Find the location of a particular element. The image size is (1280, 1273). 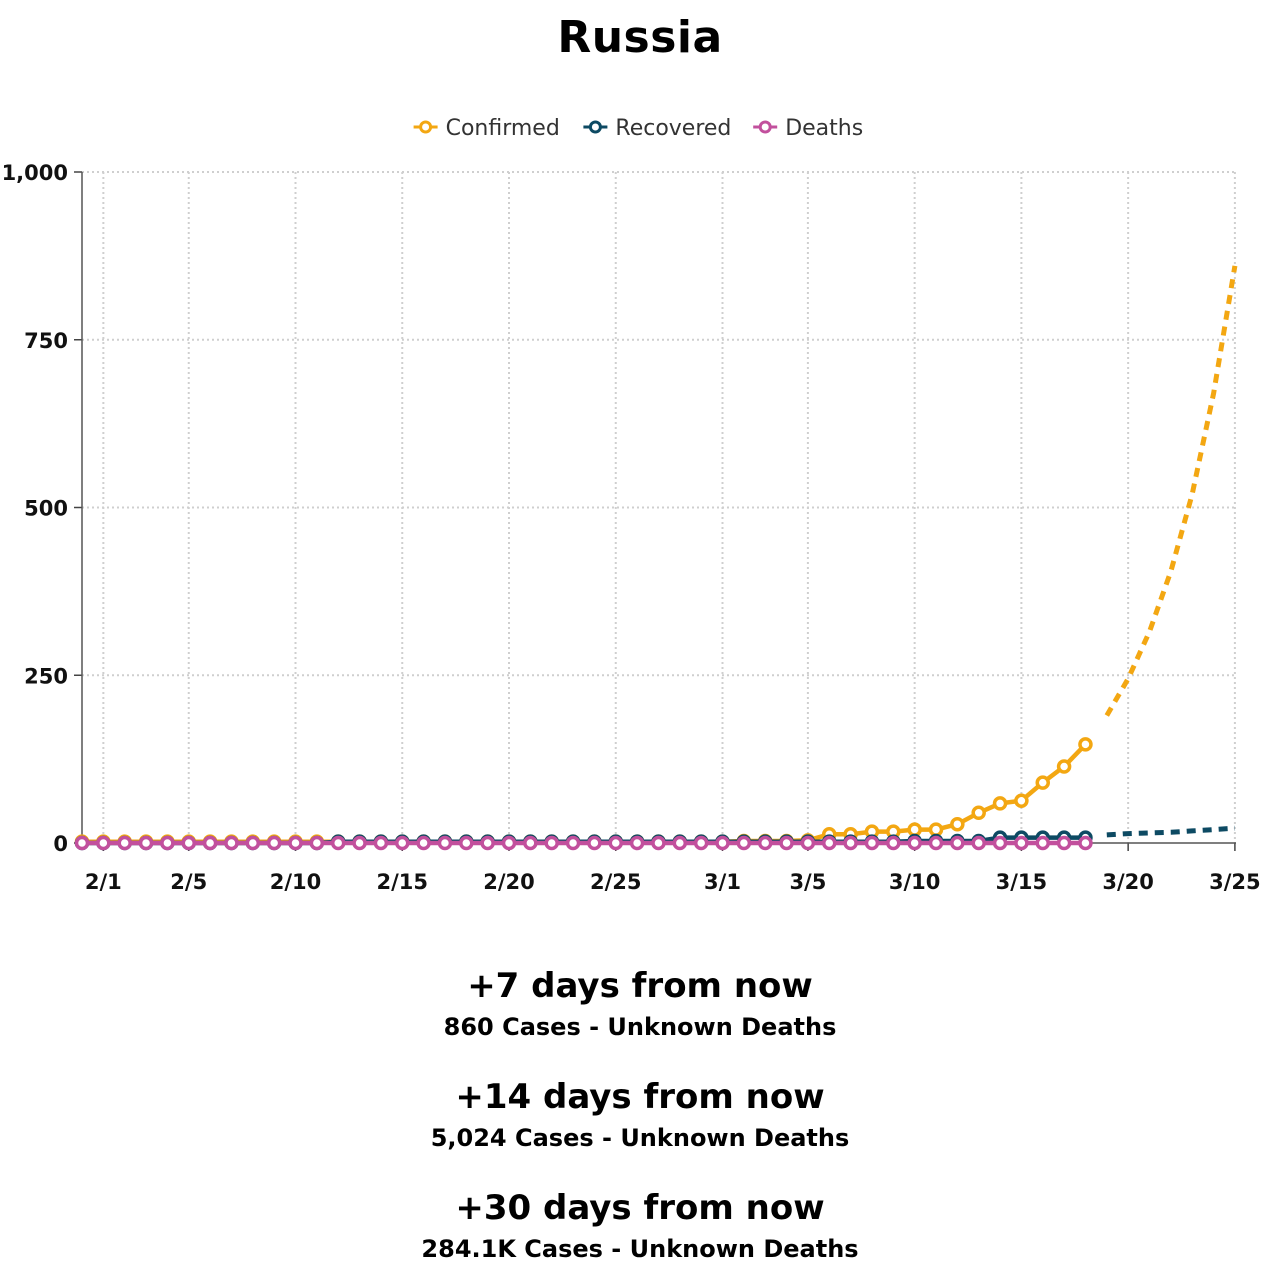

y-tick-label: 0 is located at coordinates (60, 844).